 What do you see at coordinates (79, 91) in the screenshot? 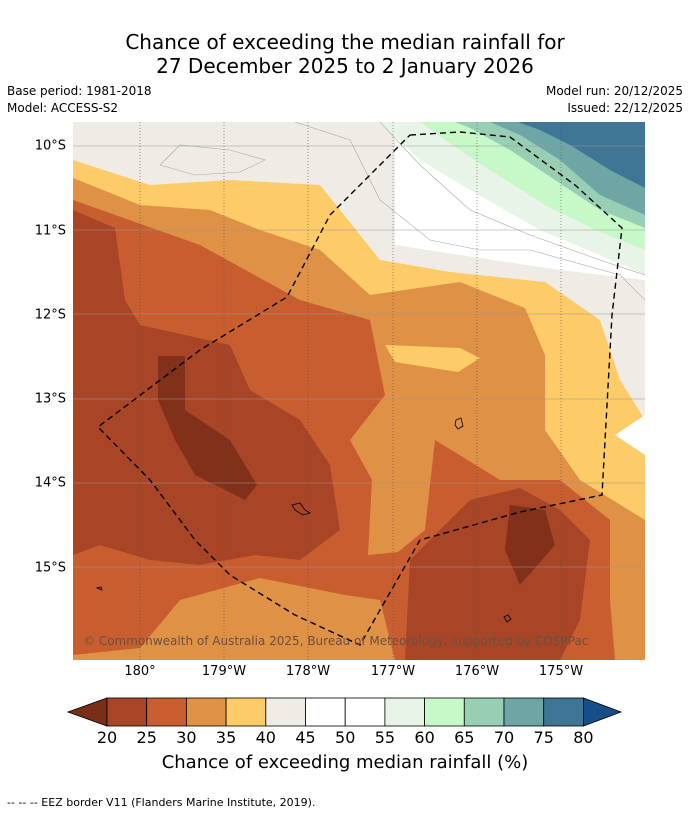
I see `base-period: Base period: 1981-2018` at bounding box center [79, 91].